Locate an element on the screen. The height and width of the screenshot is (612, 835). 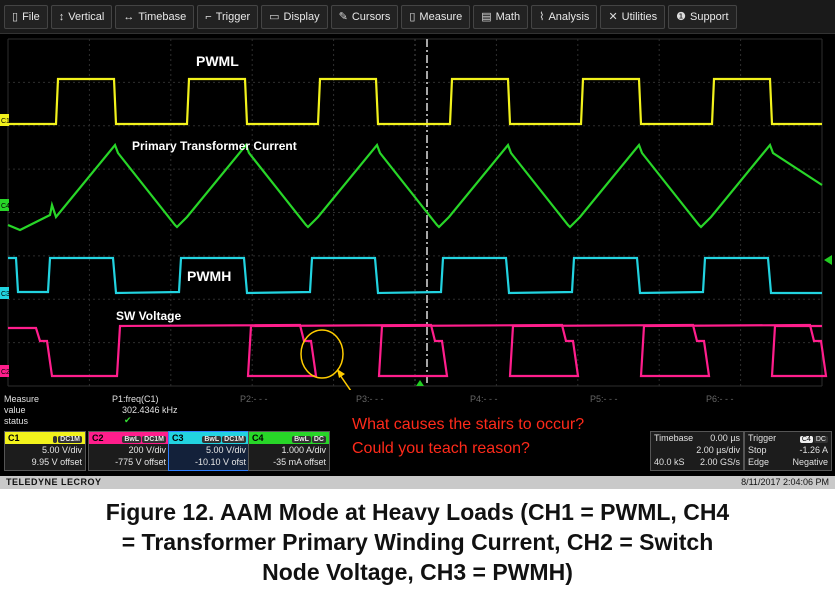
channel-name: C3 is located at coordinates (178, 438).